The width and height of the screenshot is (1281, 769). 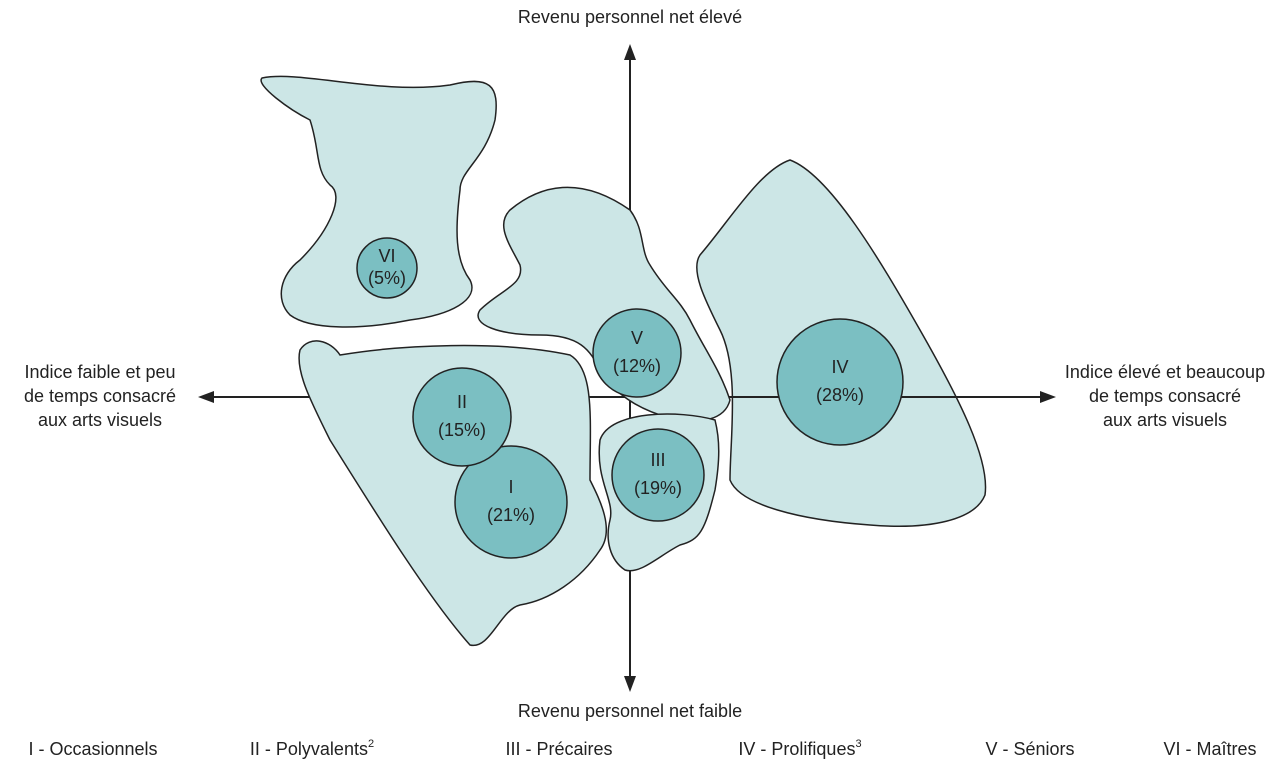 I want to click on cluster-label: VI, so click(x=386, y=256).